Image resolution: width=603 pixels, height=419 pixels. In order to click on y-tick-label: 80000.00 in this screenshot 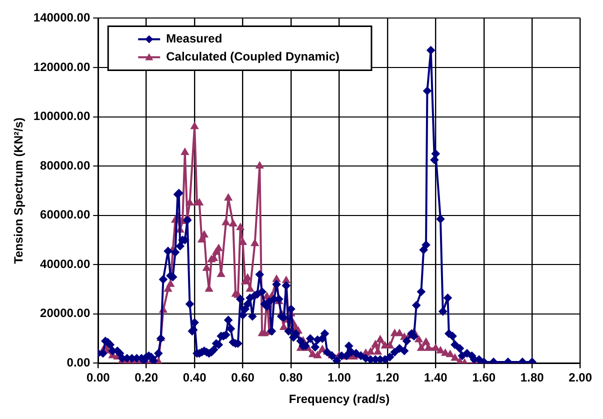, I will do `click(65, 165)`.